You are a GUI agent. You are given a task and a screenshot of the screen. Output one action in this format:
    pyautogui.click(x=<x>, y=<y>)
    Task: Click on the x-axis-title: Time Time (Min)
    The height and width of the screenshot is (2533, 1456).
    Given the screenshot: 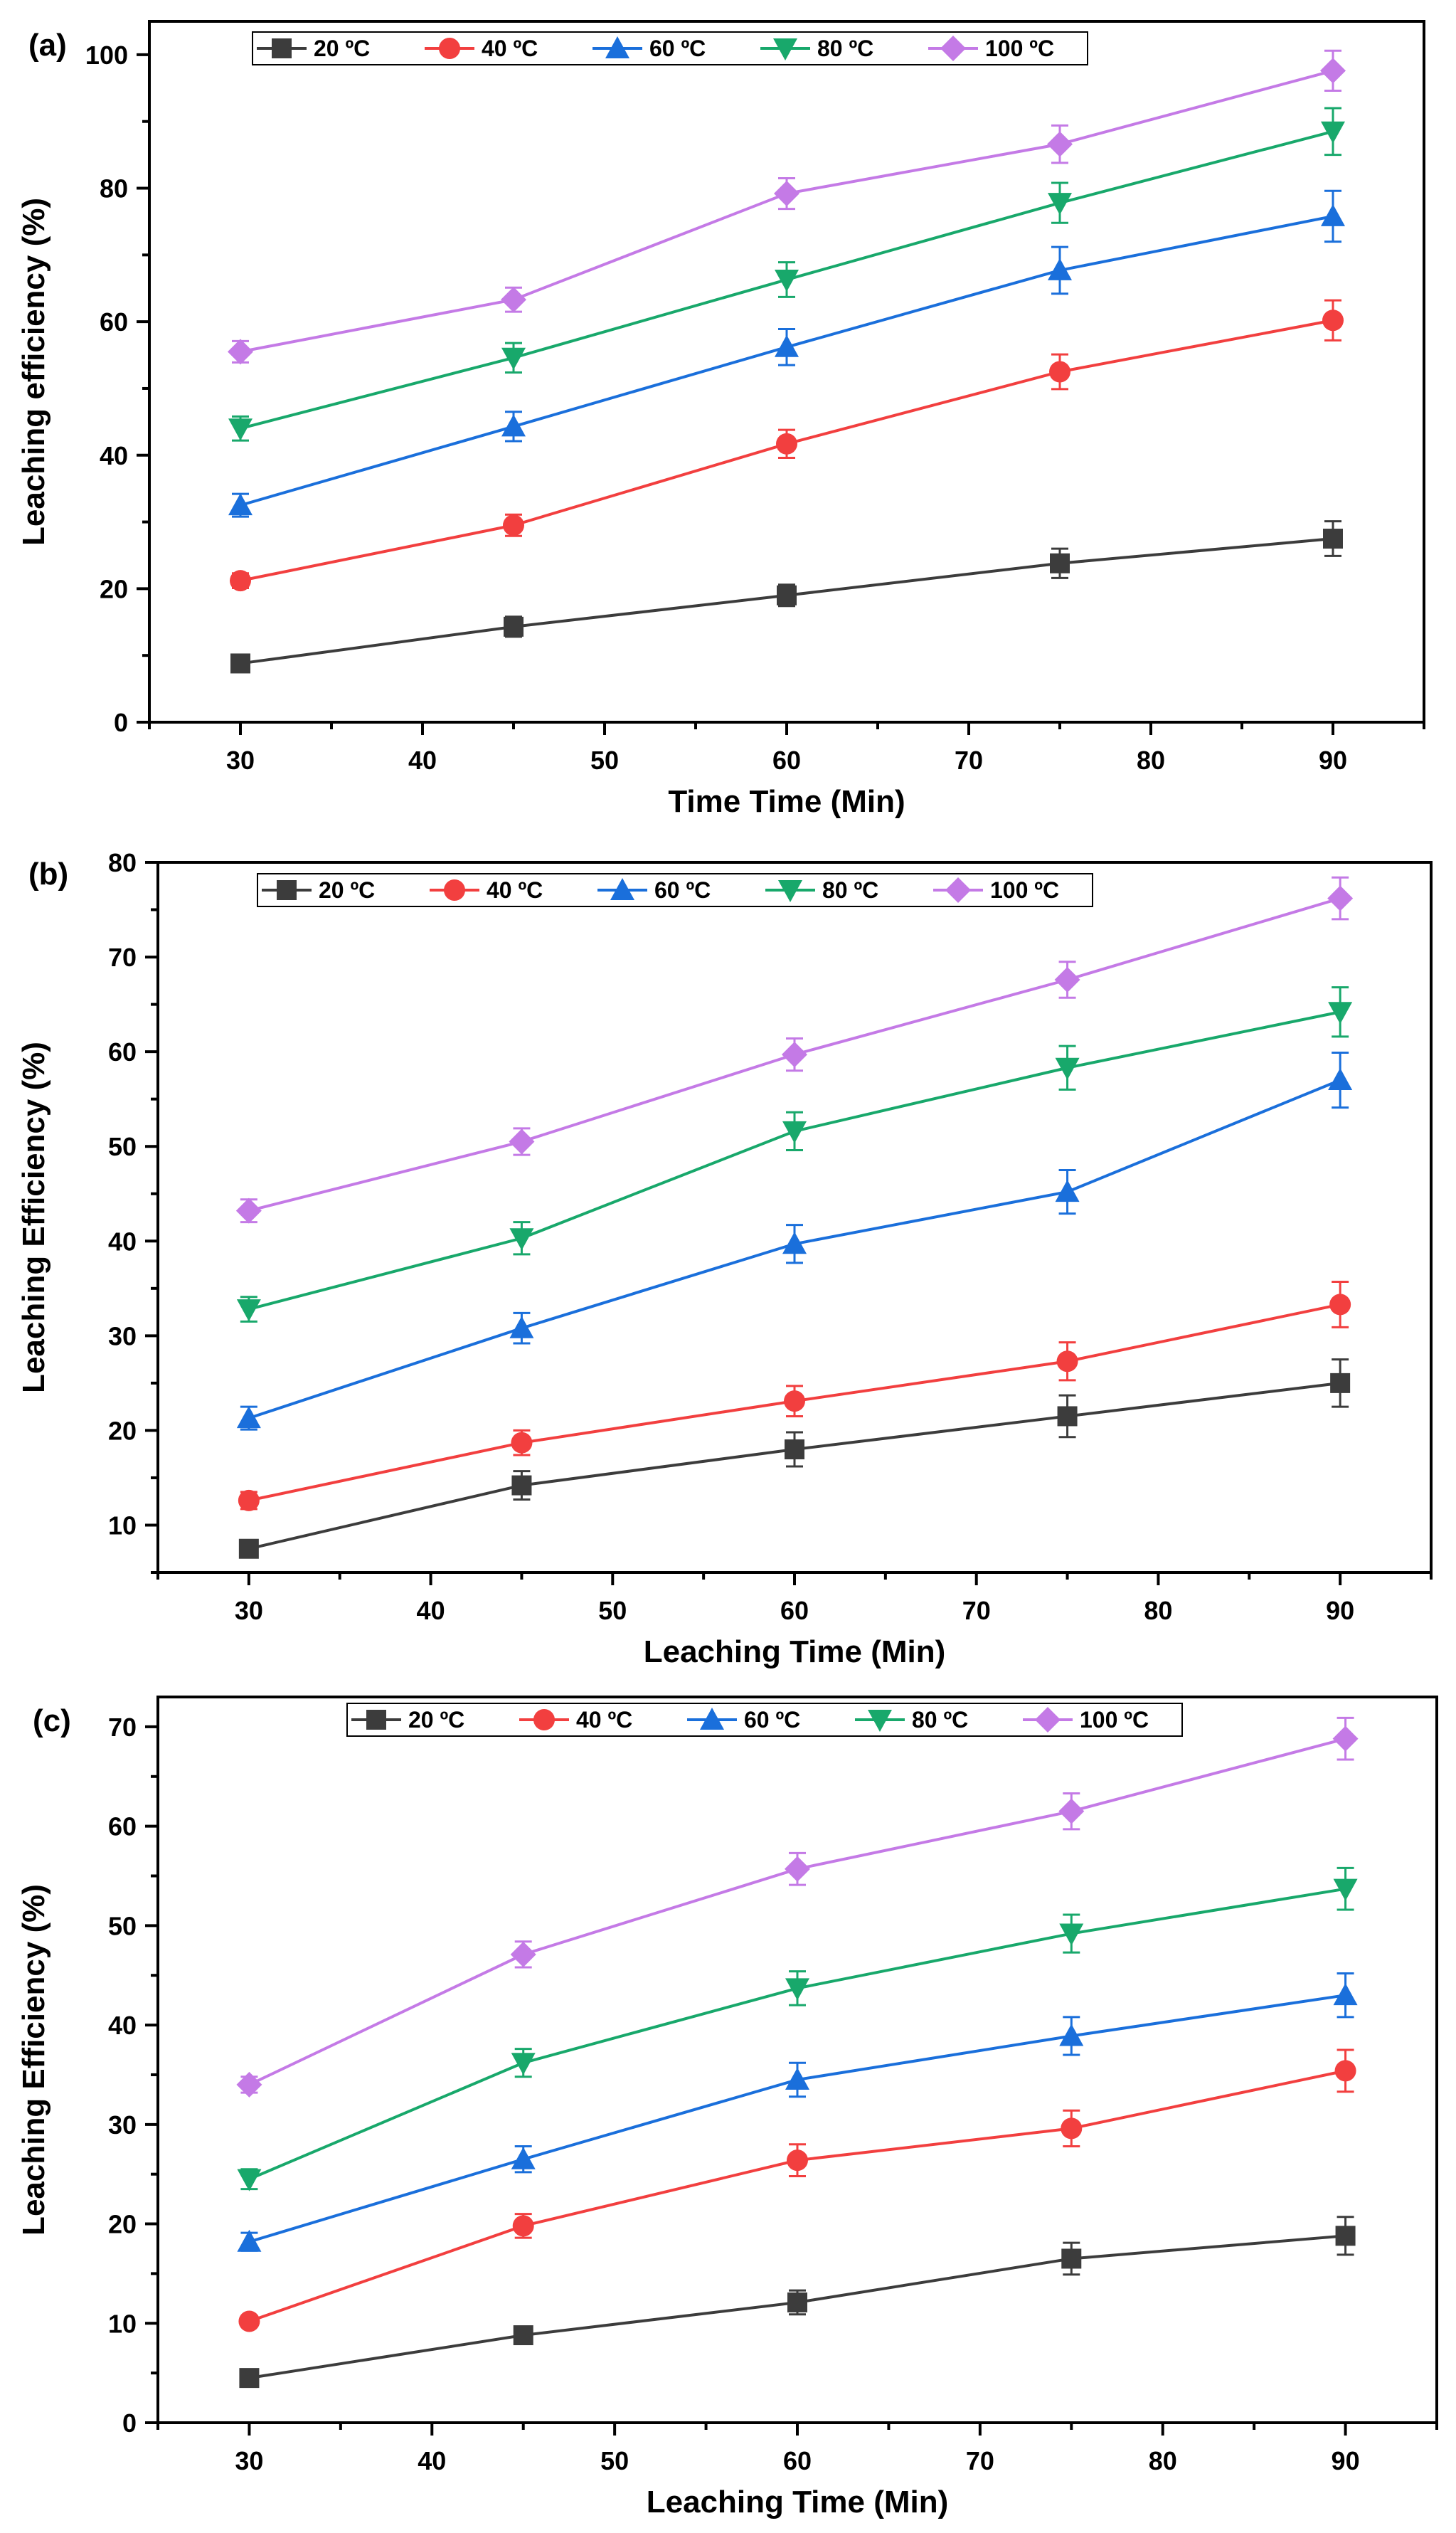 What is the action you would take?
    pyautogui.click(x=786, y=801)
    